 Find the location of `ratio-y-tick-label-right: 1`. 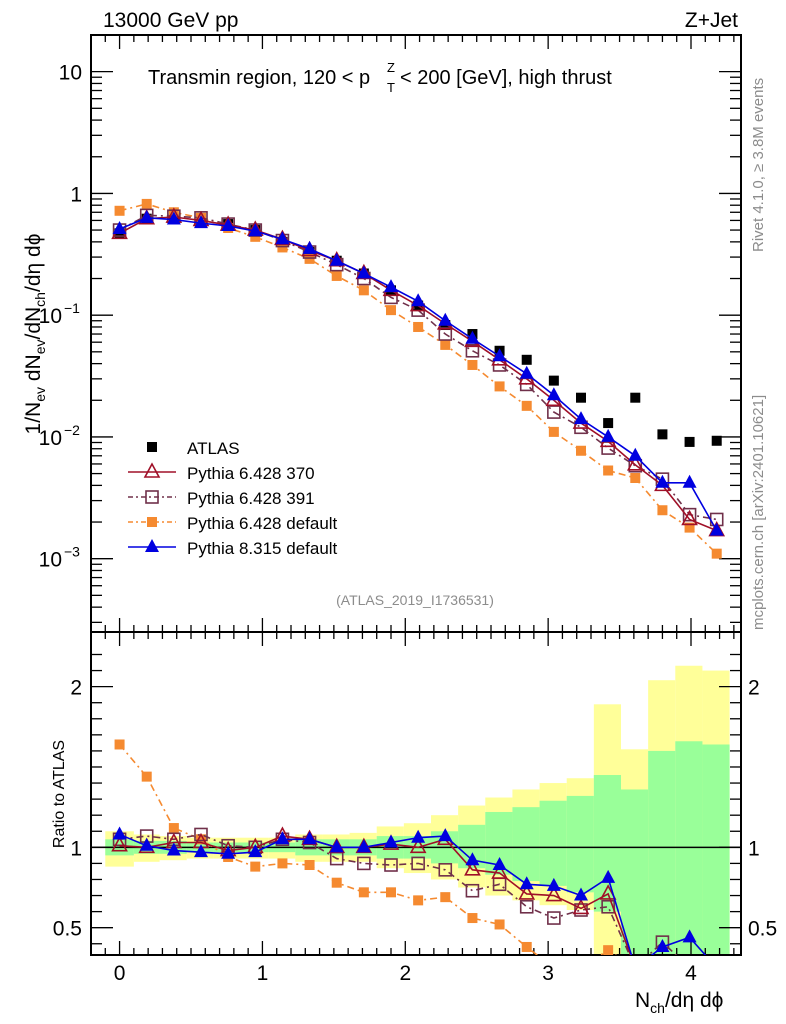

ratio-y-tick-label-right: 1 is located at coordinates (754, 848).